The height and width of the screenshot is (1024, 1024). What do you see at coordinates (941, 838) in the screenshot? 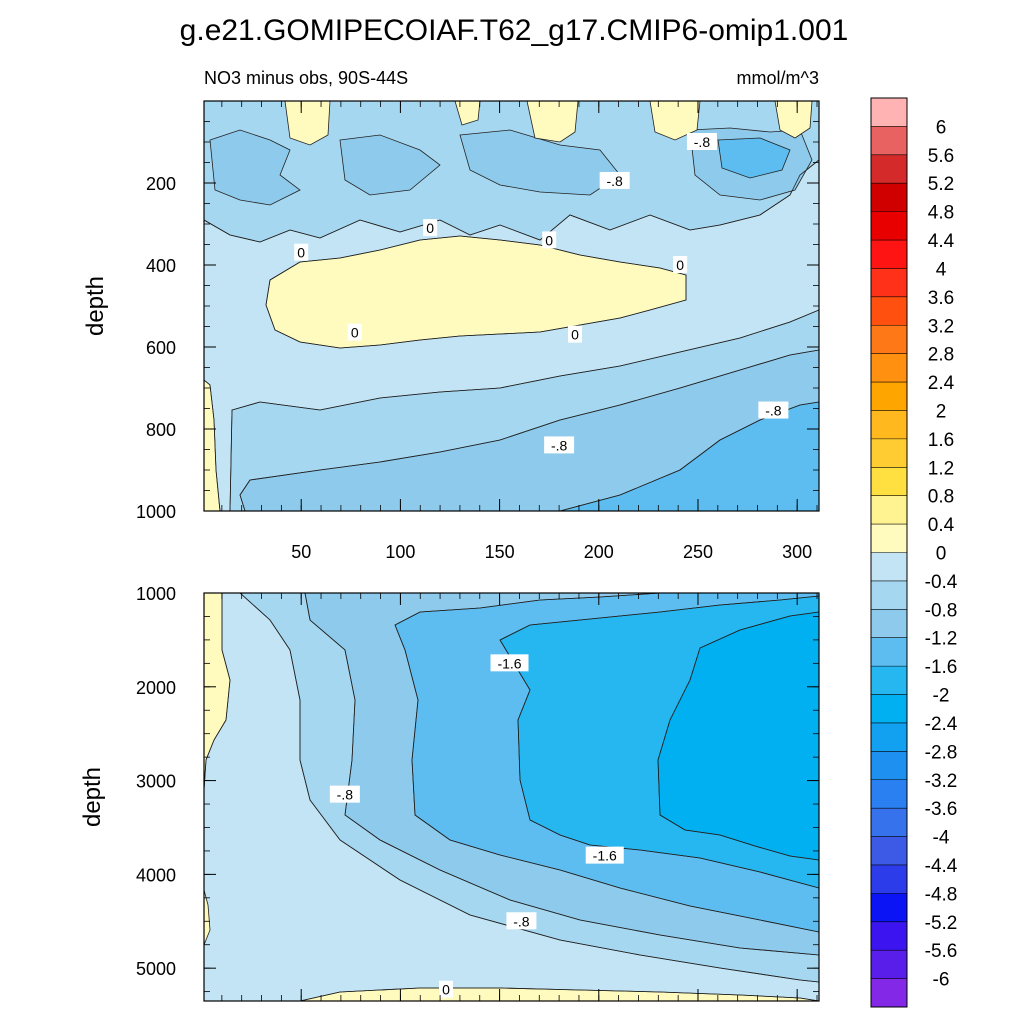
I see `colorbar-label: -4` at bounding box center [941, 838].